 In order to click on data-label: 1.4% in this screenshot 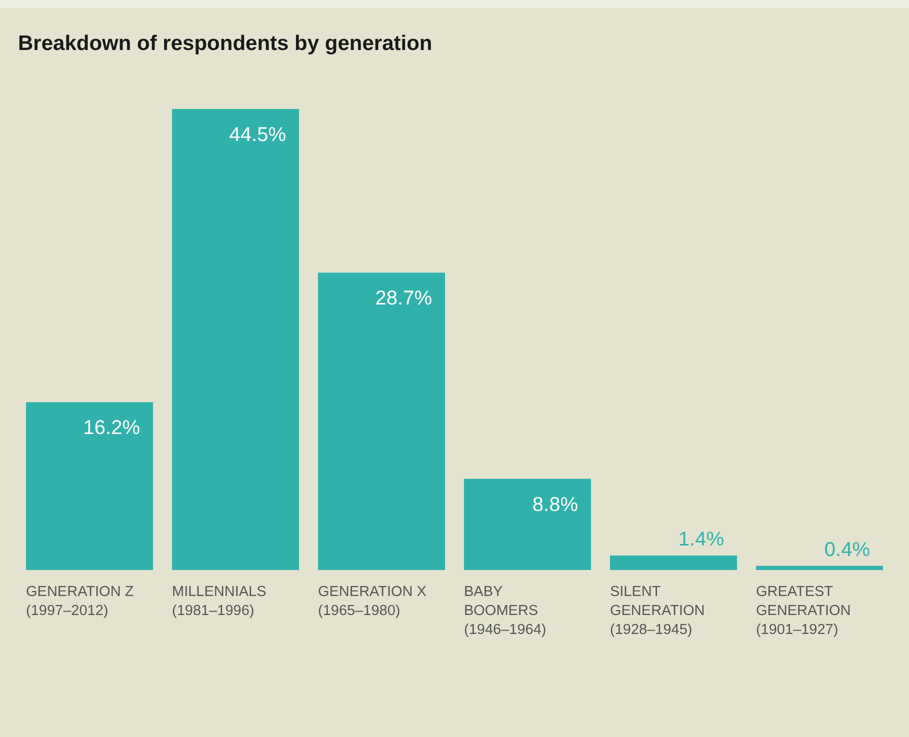, I will do `click(701, 539)`.